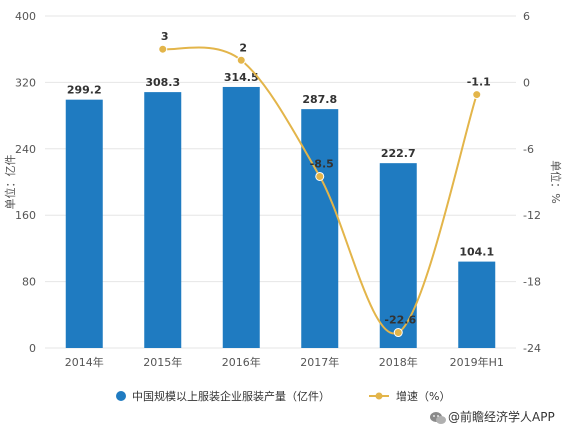 The width and height of the screenshot is (564, 432). Describe the element at coordinates (25, 182) in the screenshot. I see `left-axis-ticks: 0 80 160 240 320 400` at that location.